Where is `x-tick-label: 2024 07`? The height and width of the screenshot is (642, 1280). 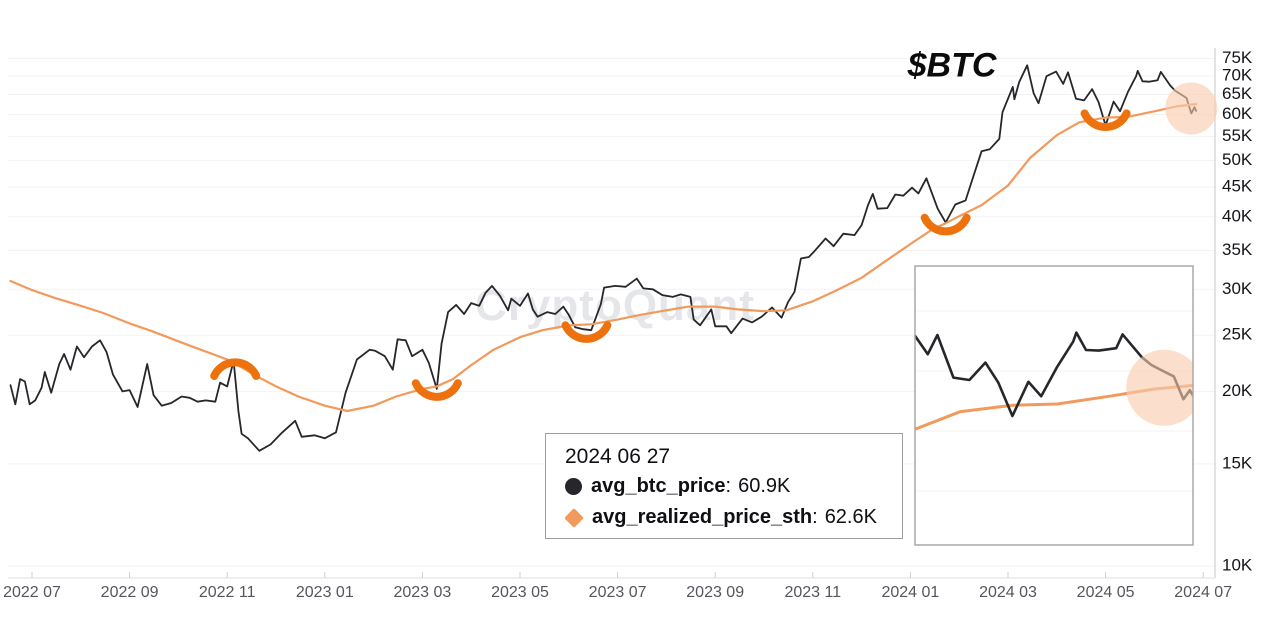
x-tick-label: 2024 07 is located at coordinates (1203, 592).